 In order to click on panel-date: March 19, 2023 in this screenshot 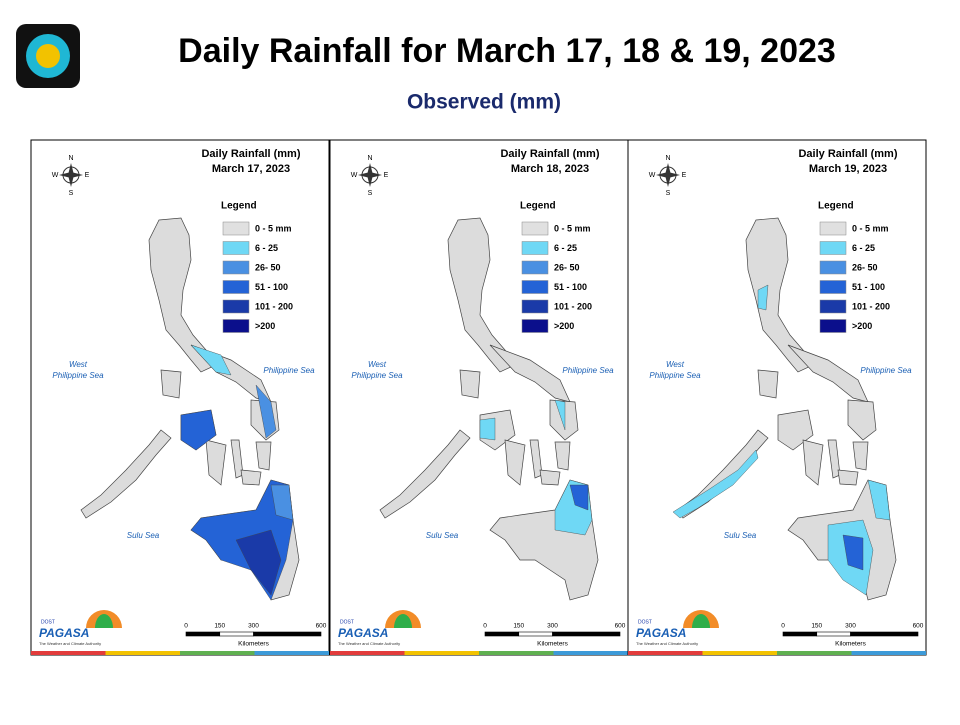, I will do `click(848, 169)`.